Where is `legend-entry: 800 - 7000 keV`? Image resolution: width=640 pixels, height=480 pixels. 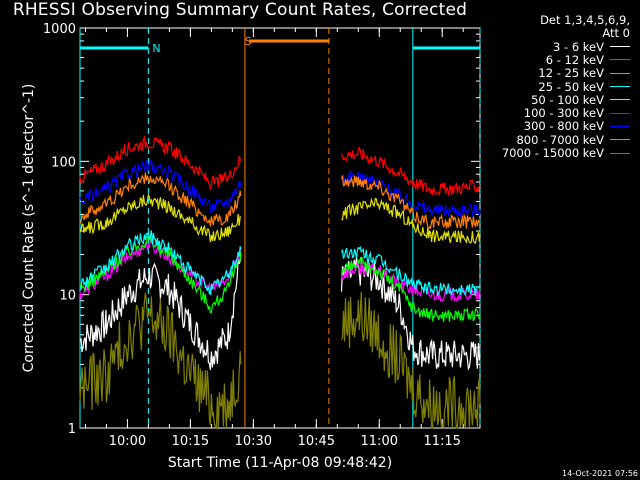
legend-entry: 800 - 7000 keV is located at coordinates (558, 139).